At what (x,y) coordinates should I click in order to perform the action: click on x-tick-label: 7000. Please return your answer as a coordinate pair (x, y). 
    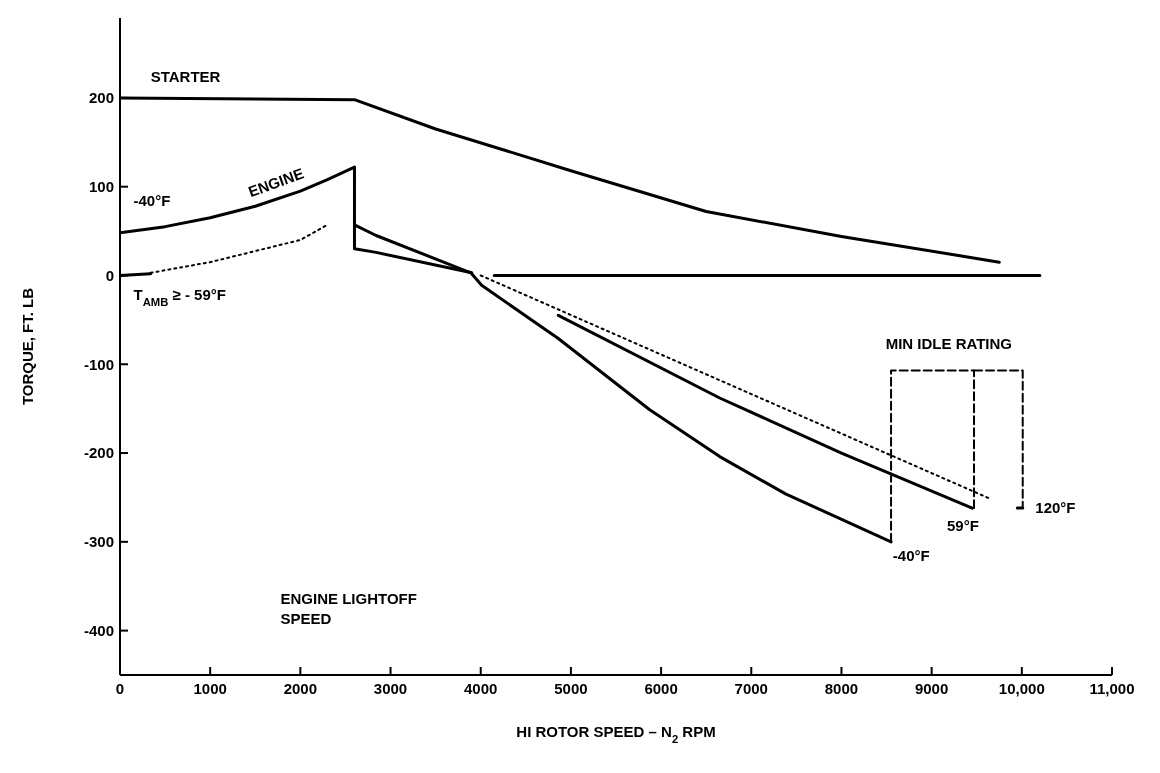
    Looking at the image, I should click on (751, 688).